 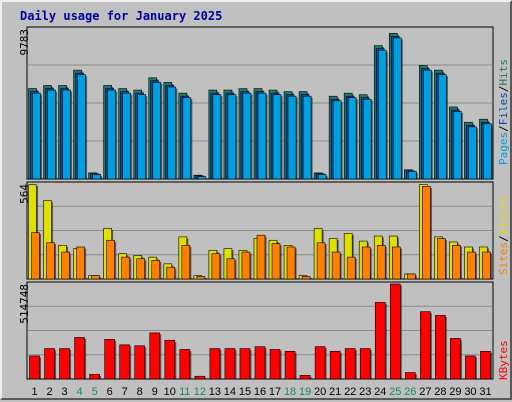 What do you see at coordinates (245, 392) in the screenshot?
I see `day-label-15: 15` at bounding box center [245, 392].